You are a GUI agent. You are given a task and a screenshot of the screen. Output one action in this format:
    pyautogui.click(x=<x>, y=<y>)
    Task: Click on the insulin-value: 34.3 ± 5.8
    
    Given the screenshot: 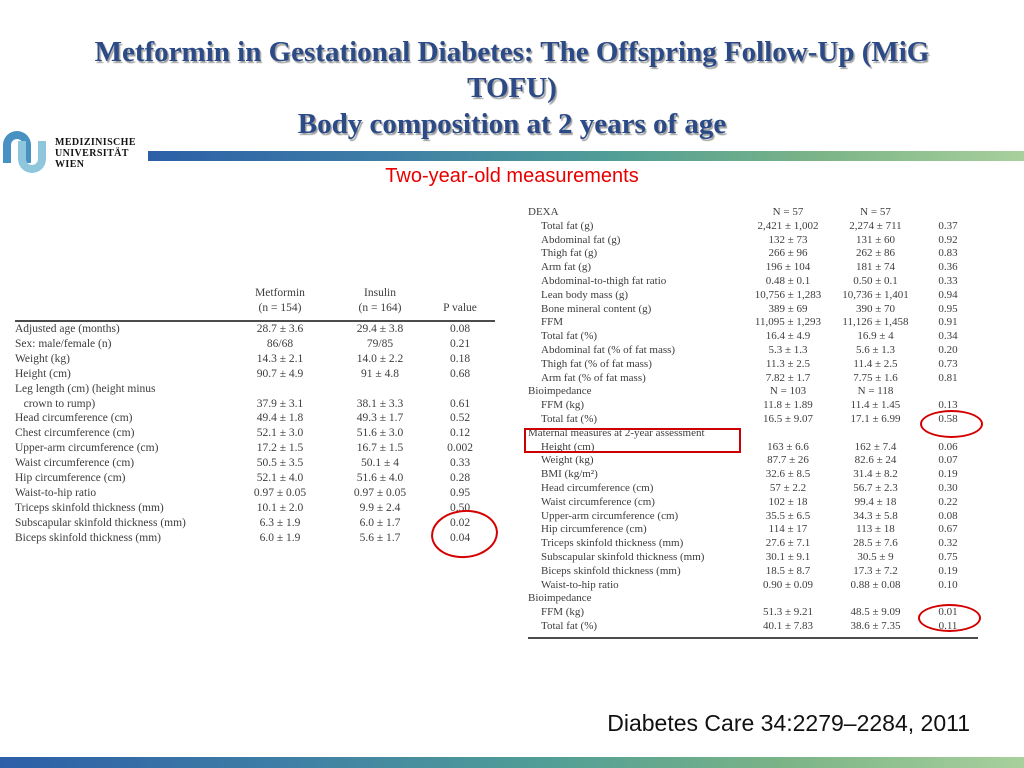 What is the action you would take?
    pyautogui.click(x=875, y=515)
    